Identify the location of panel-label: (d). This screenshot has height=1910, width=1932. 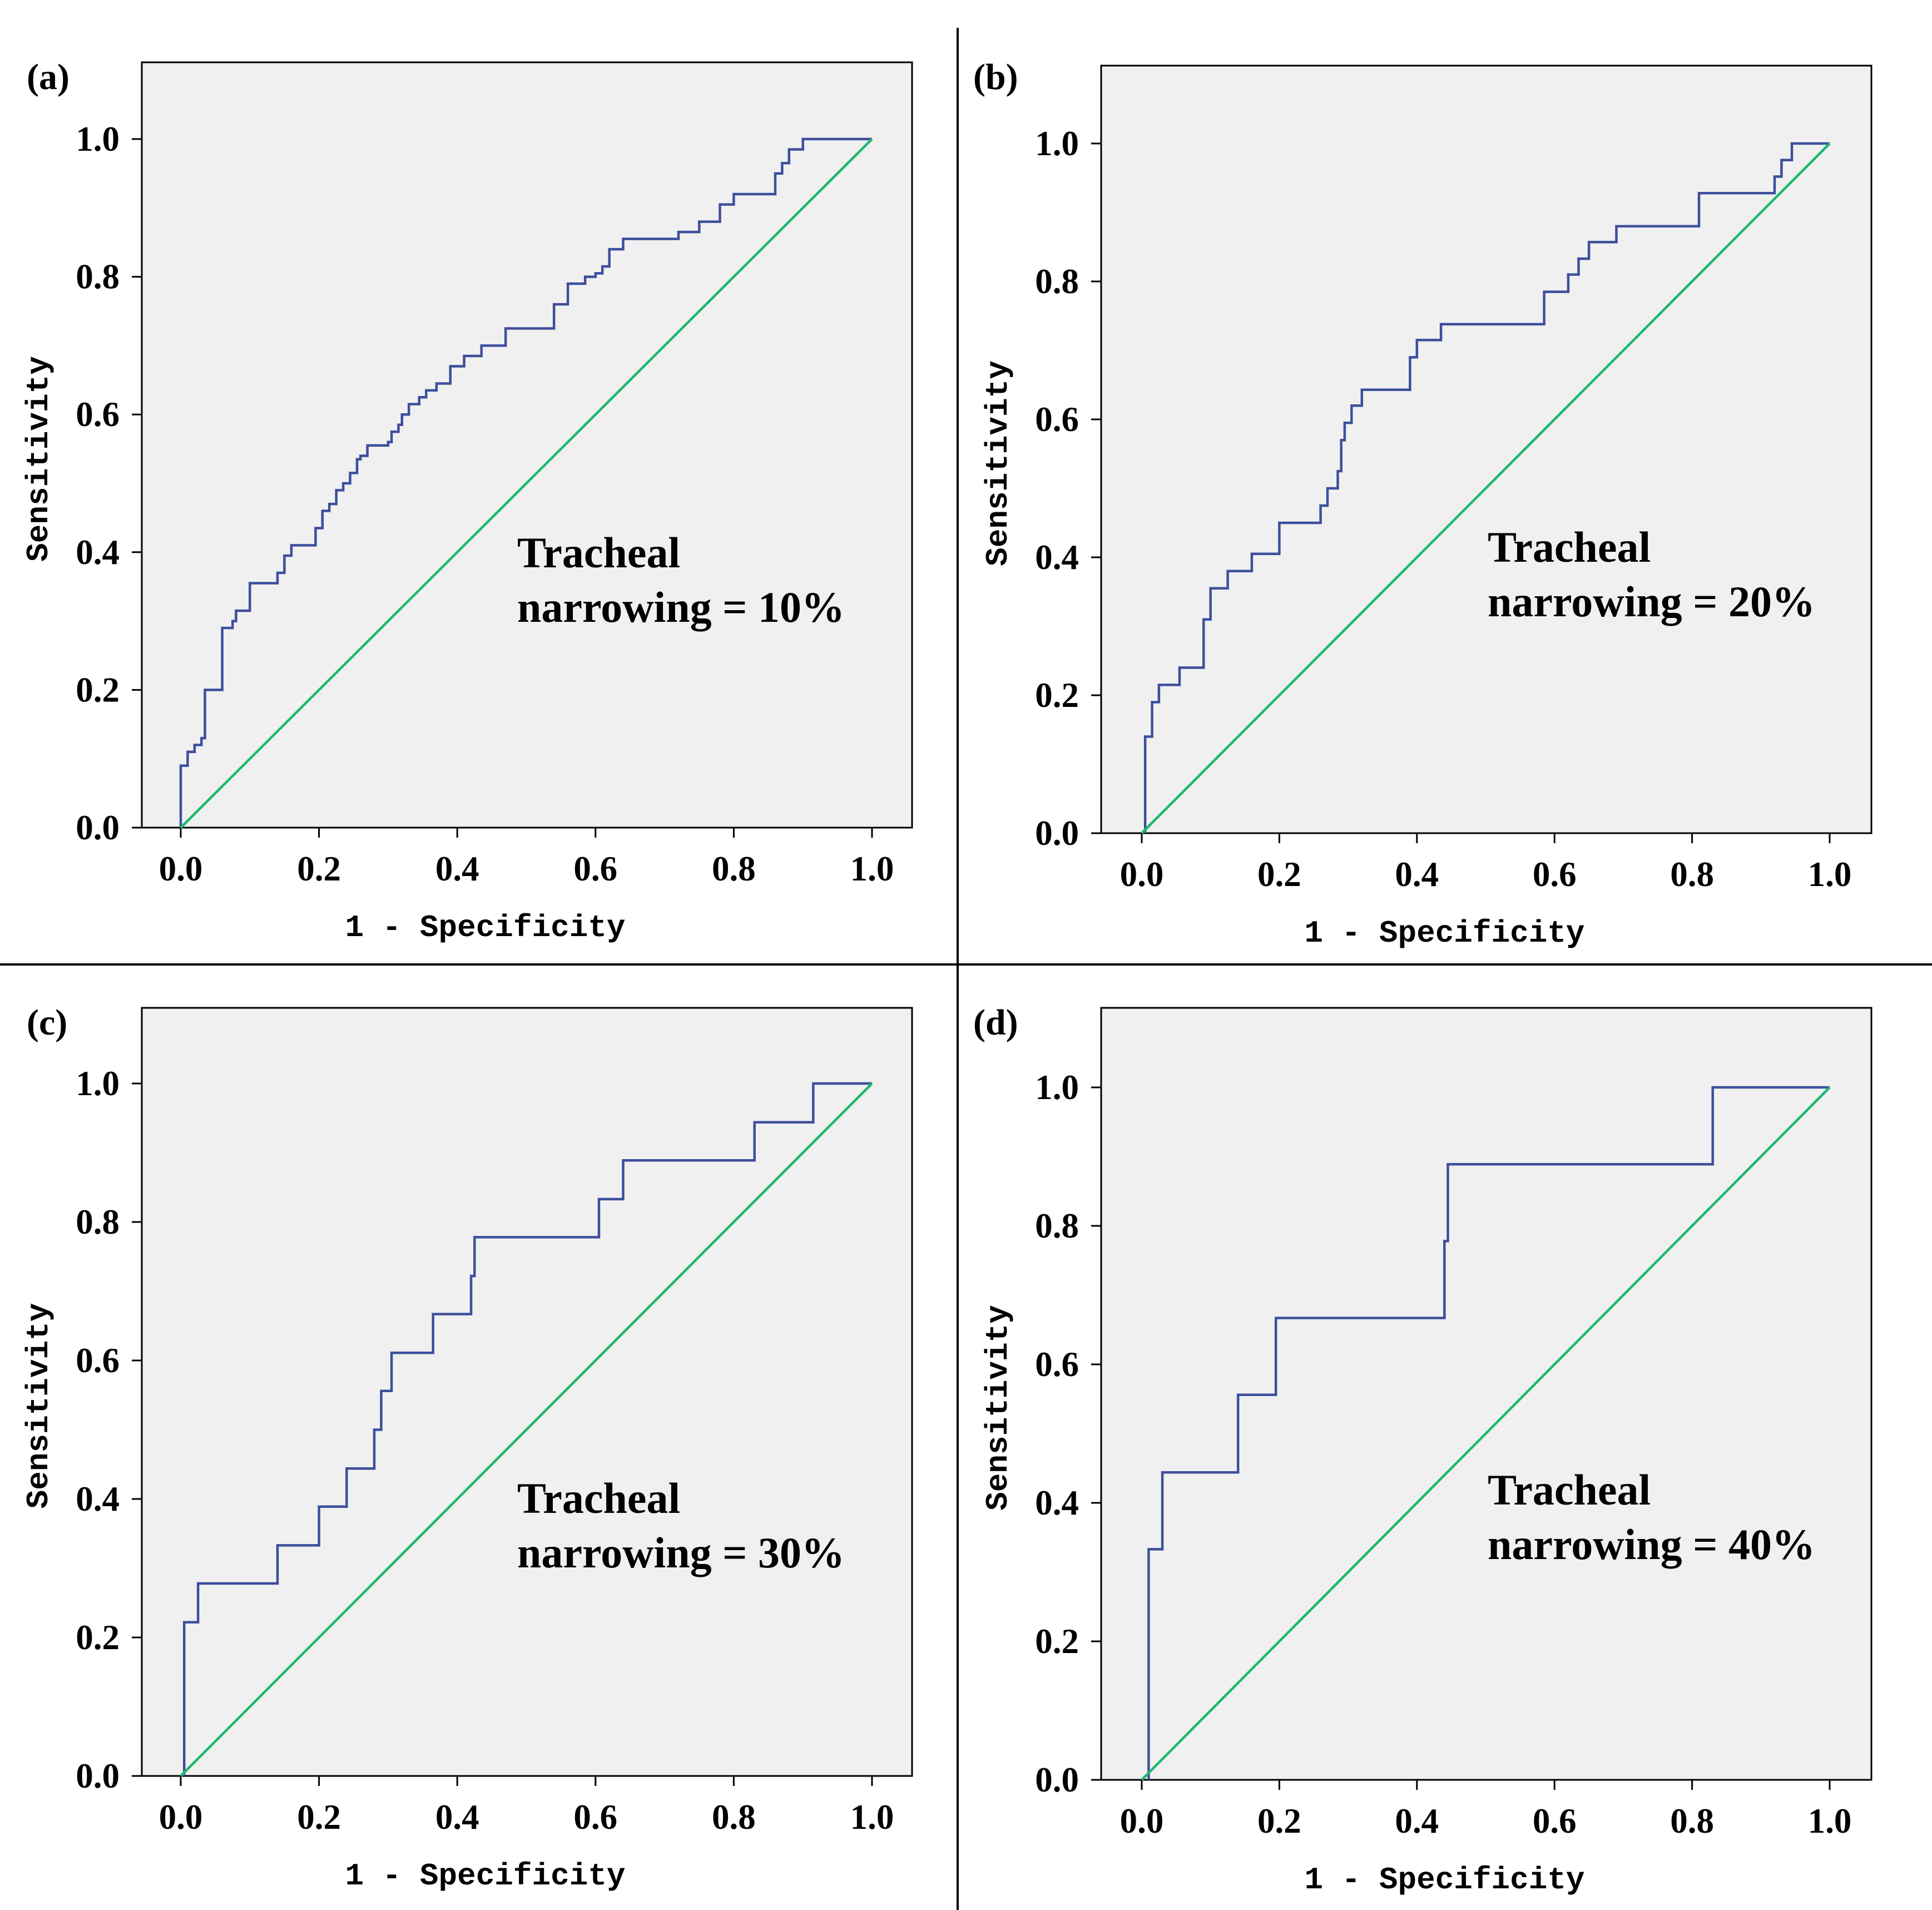
(996, 1022).